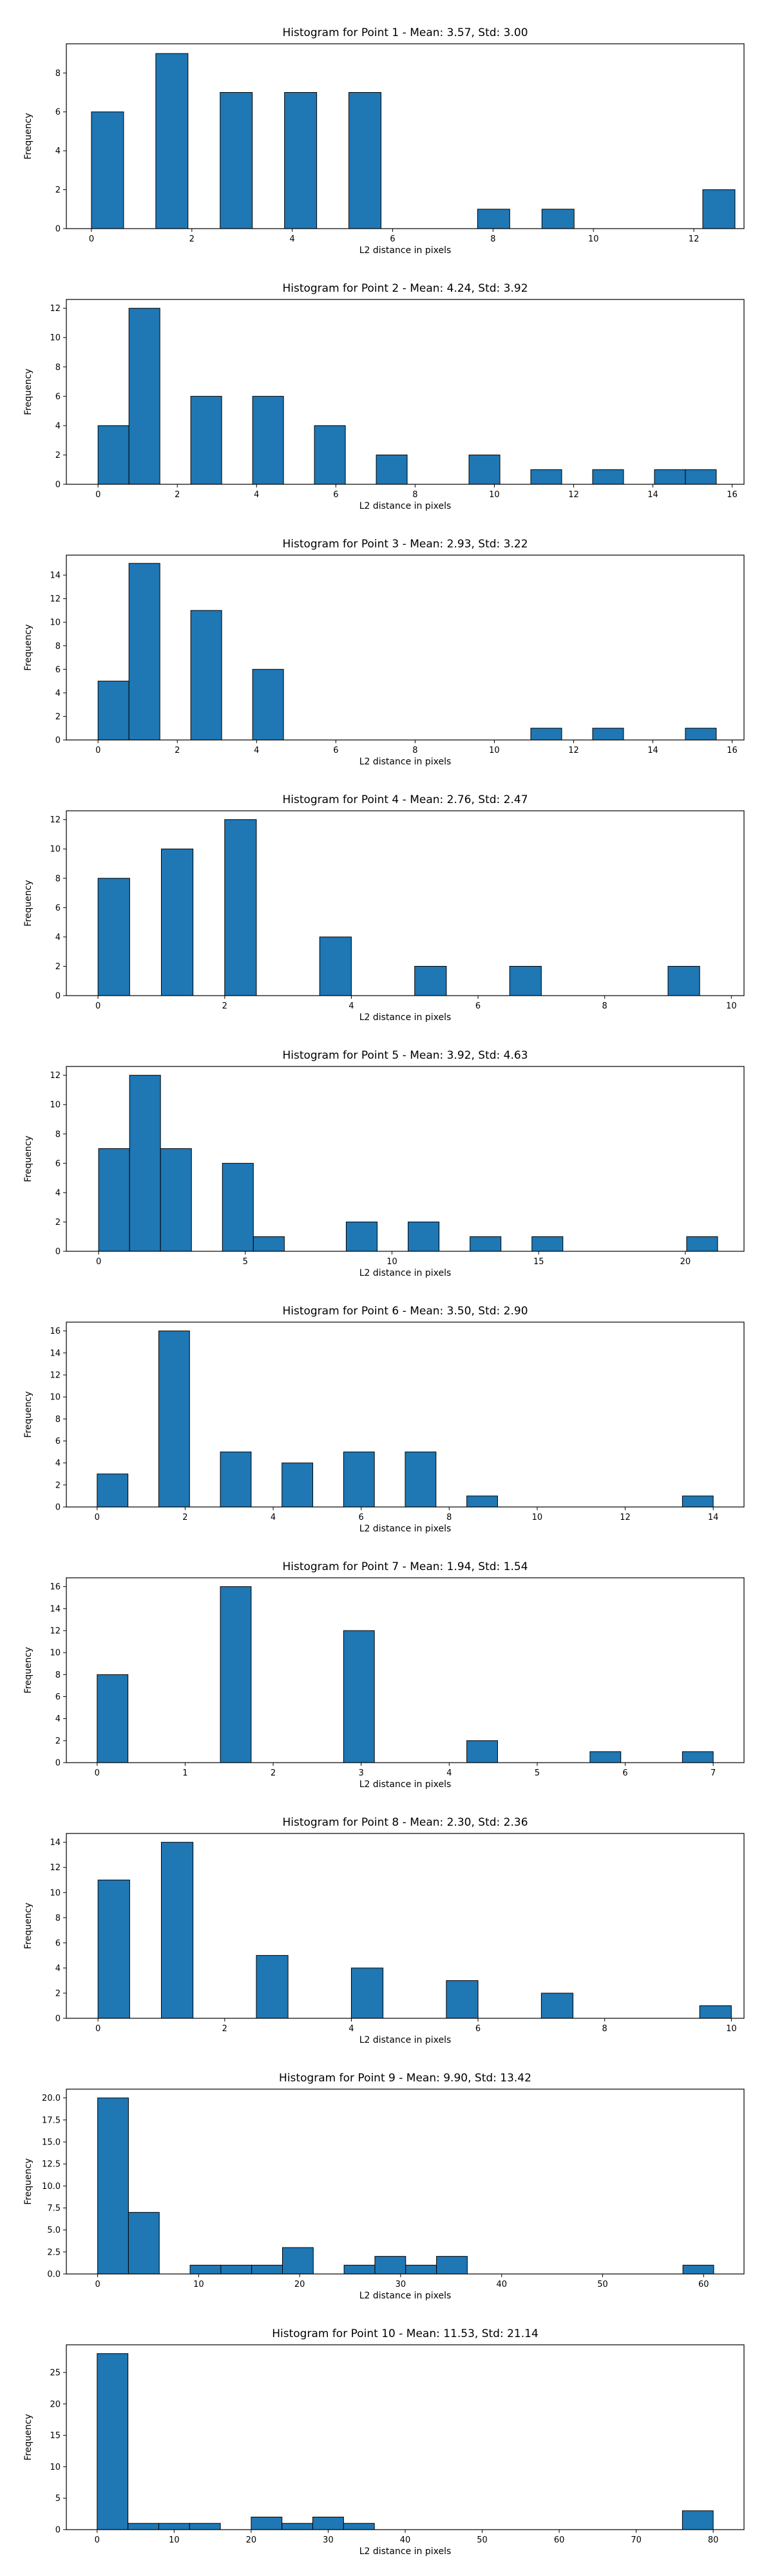 This screenshot has width=773, height=2576. Describe the element at coordinates (732, 495) in the screenshot. I see `x-tick-label: 16` at that location.